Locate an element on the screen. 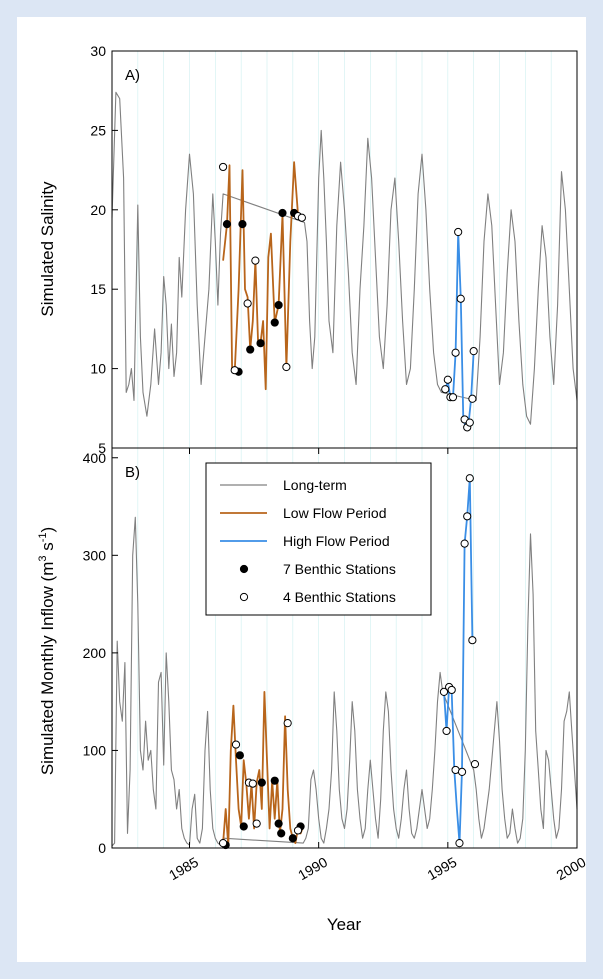  x-tick-label: 2000 is located at coordinates (570, 869).